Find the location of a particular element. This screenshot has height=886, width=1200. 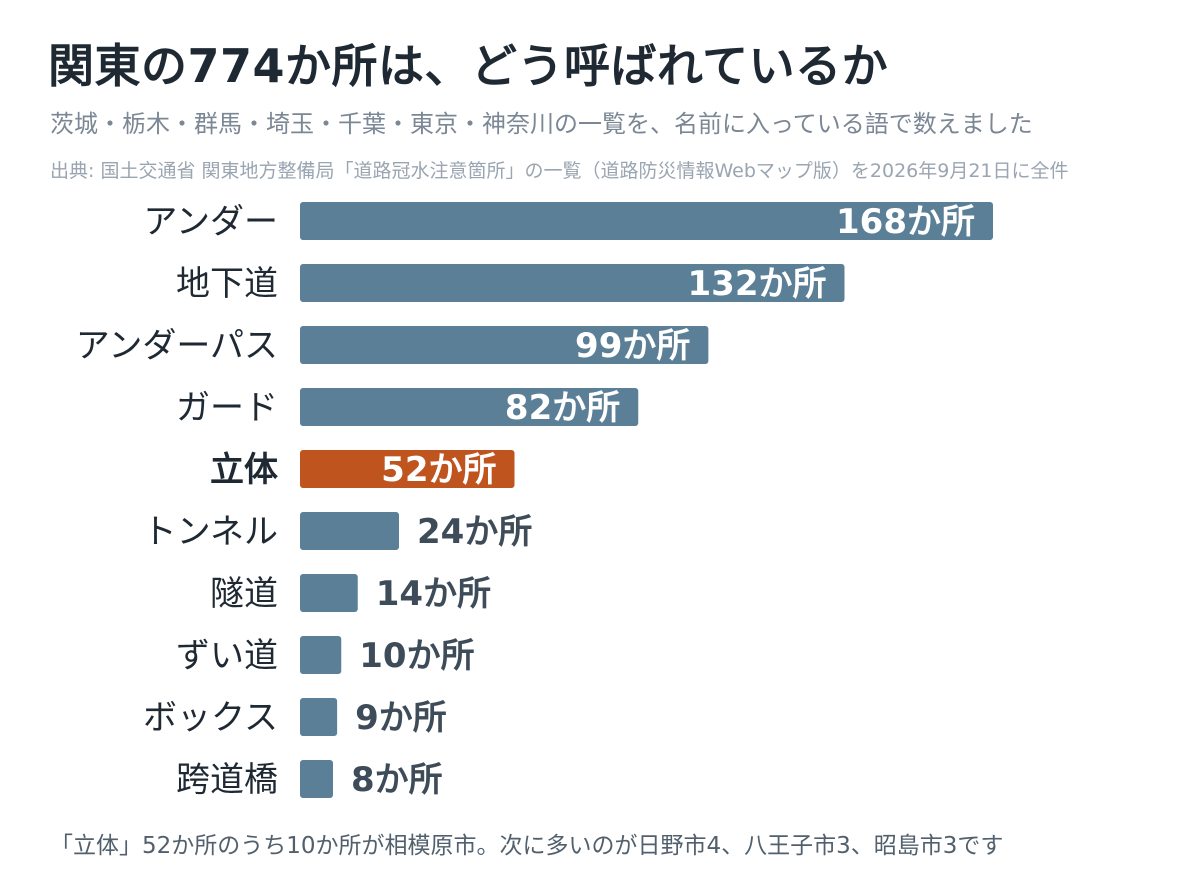

value-label: 168か所 is located at coordinates (905, 222).